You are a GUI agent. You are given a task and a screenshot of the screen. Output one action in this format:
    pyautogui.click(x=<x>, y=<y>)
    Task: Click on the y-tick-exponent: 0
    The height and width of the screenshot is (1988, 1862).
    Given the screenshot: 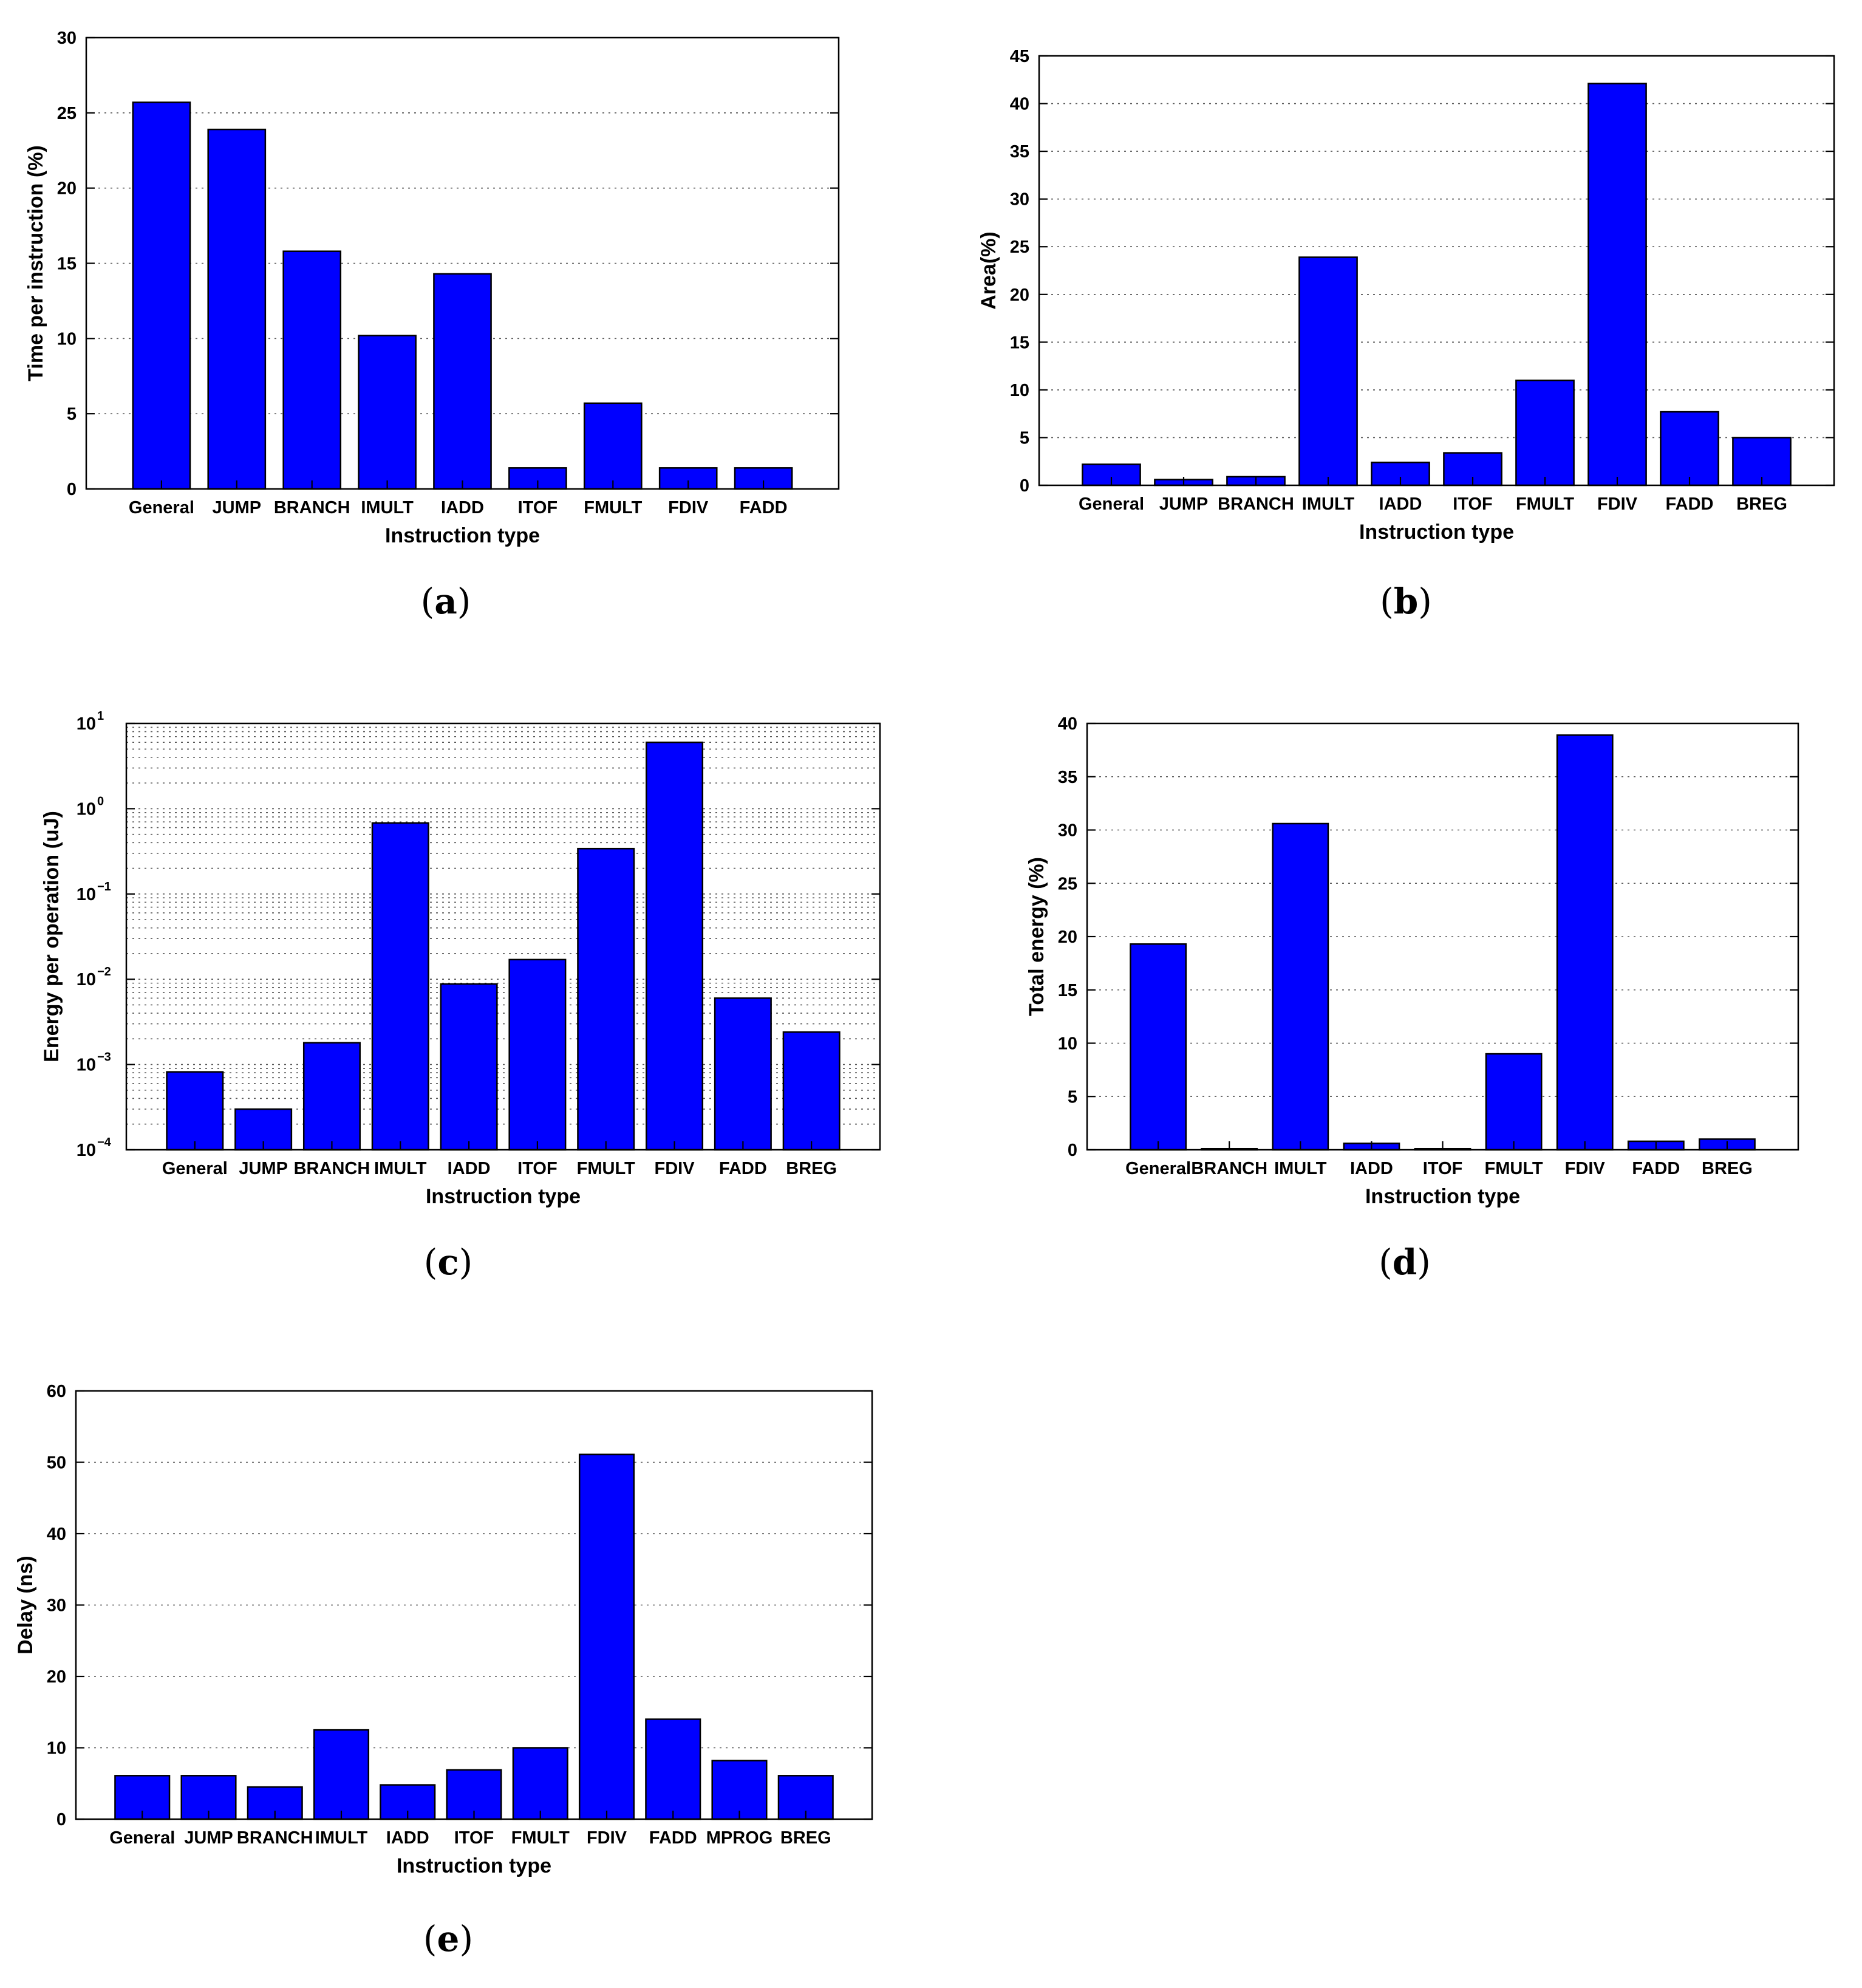 What is the action you would take?
    pyautogui.click(x=101, y=801)
    